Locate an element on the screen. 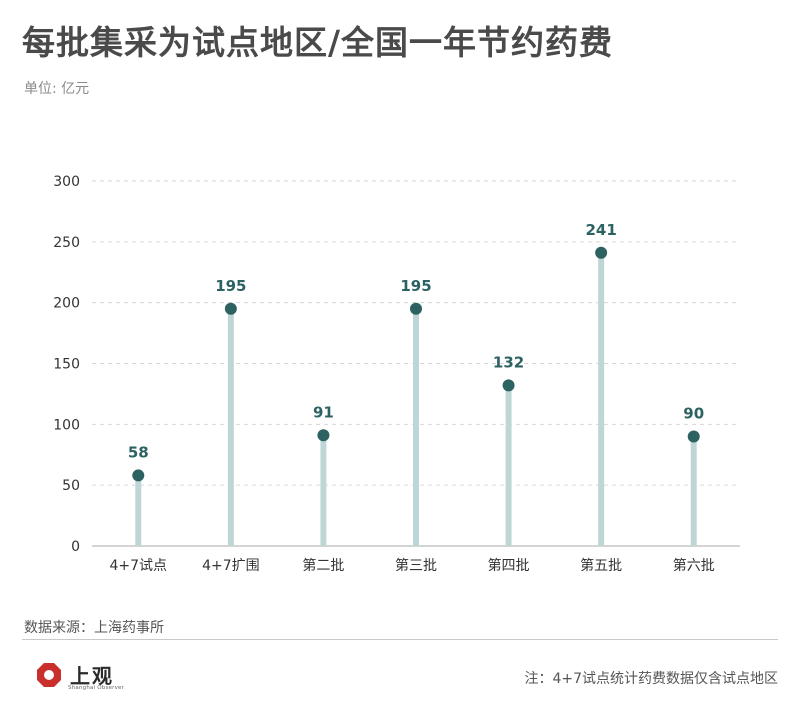  x-tick-label: 4+7扩围 is located at coordinates (231, 566).